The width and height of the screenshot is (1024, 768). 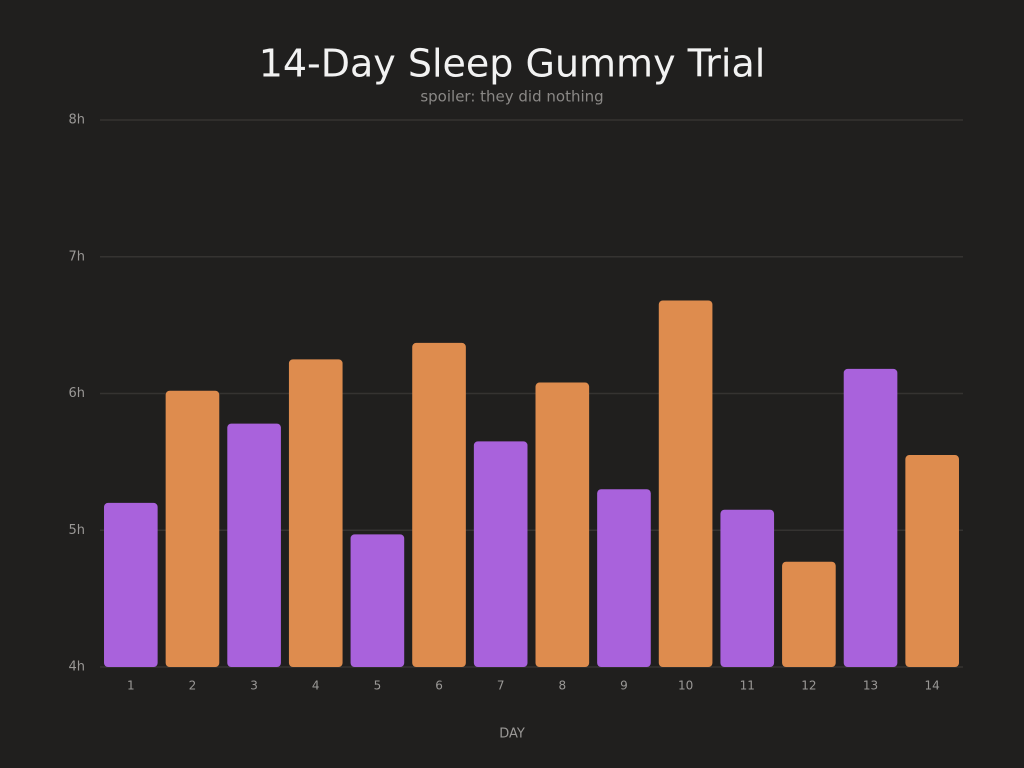 What do you see at coordinates (870, 686) in the screenshot?
I see `x-tick-label: 13` at bounding box center [870, 686].